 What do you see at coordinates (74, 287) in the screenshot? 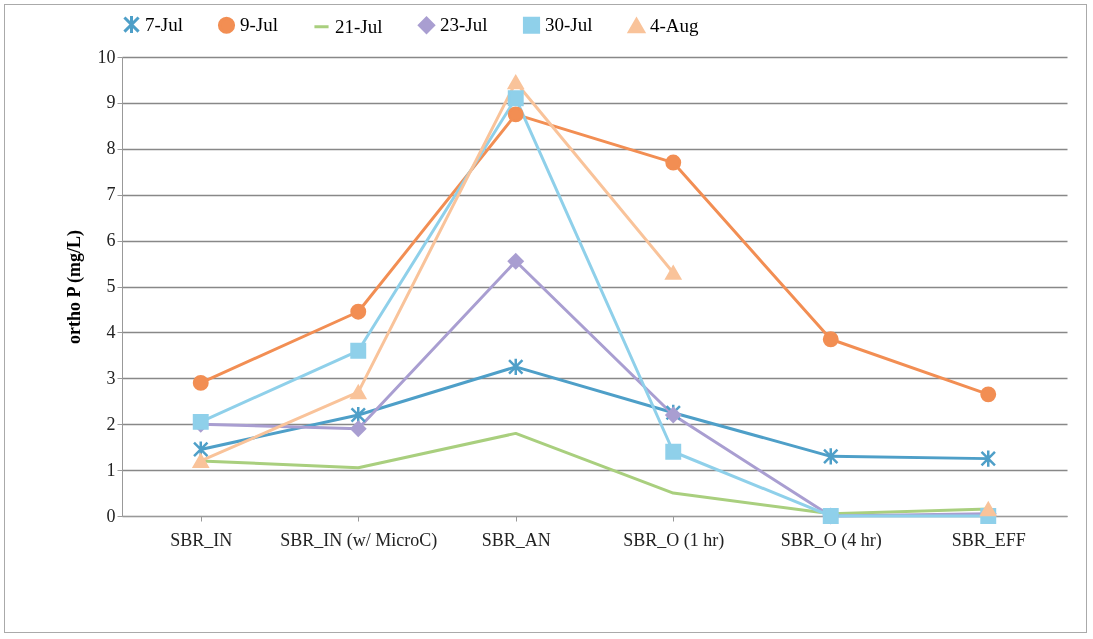
I see `y-axis-title: ortho P (mg/L)` at bounding box center [74, 287].